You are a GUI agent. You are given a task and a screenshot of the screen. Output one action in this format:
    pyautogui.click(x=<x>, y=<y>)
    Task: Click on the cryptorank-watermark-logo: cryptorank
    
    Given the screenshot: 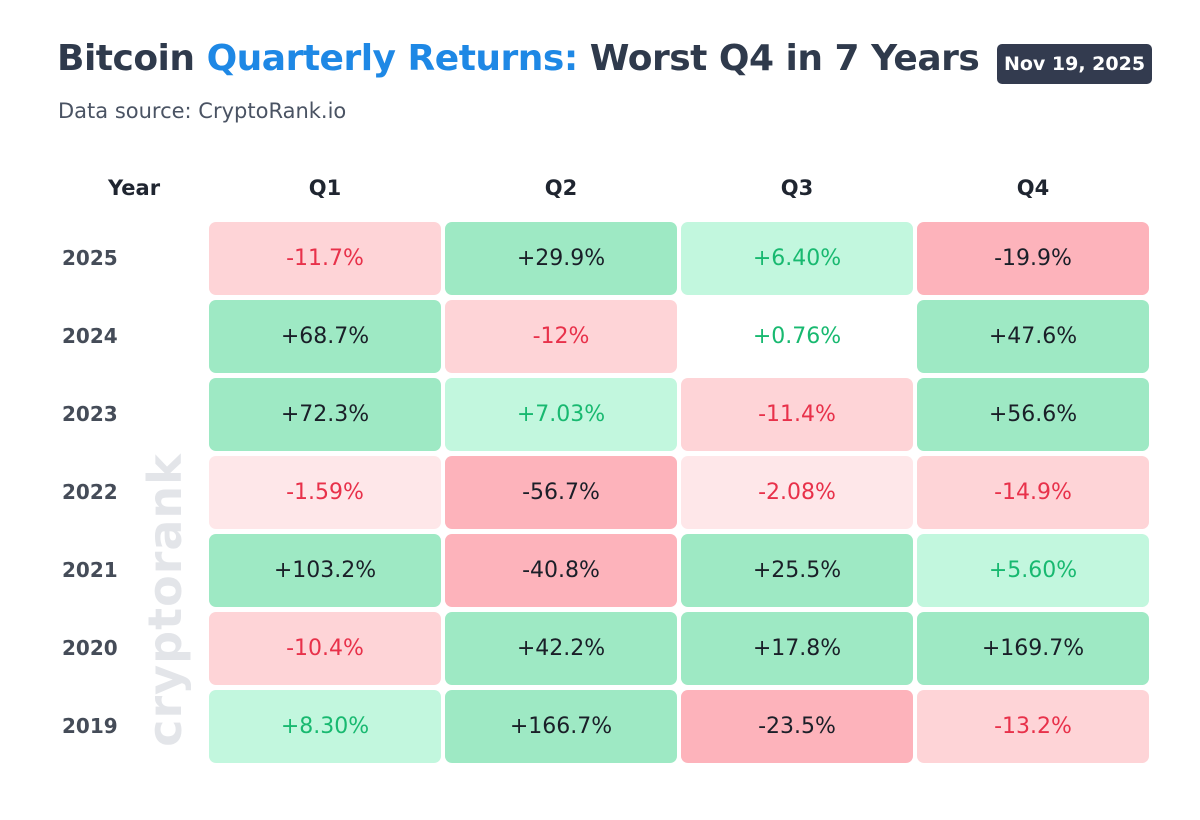 What is the action you would take?
    pyautogui.click(x=165, y=600)
    